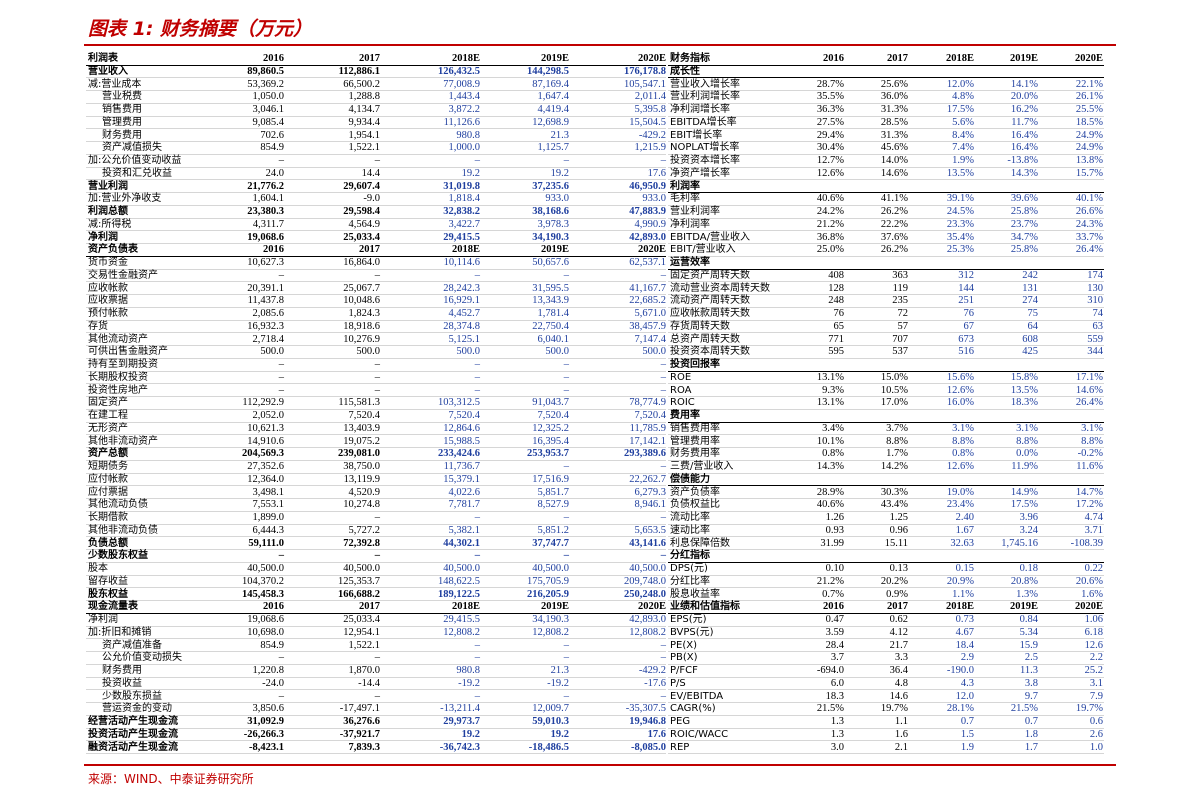 This screenshot has width=1191, height=808. What do you see at coordinates (263, 403) in the screenshot?
I see `value-cell: 112,292.9` at bounding box center [263, 403].